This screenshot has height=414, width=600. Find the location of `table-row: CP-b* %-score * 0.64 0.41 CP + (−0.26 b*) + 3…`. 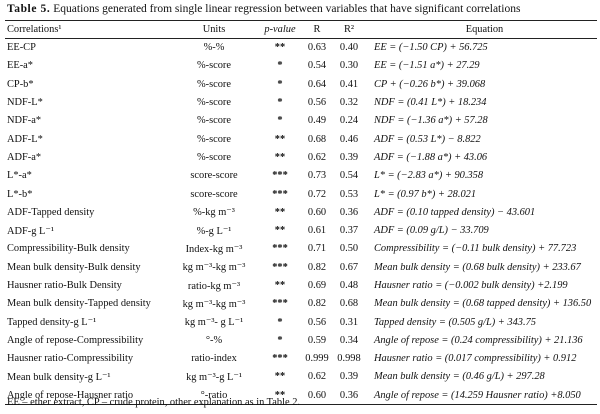

table-row: CP-b* %-score * 0.64 0.41 CP + (−0.26 b*) + 3… is located at coordinates (301, 84).